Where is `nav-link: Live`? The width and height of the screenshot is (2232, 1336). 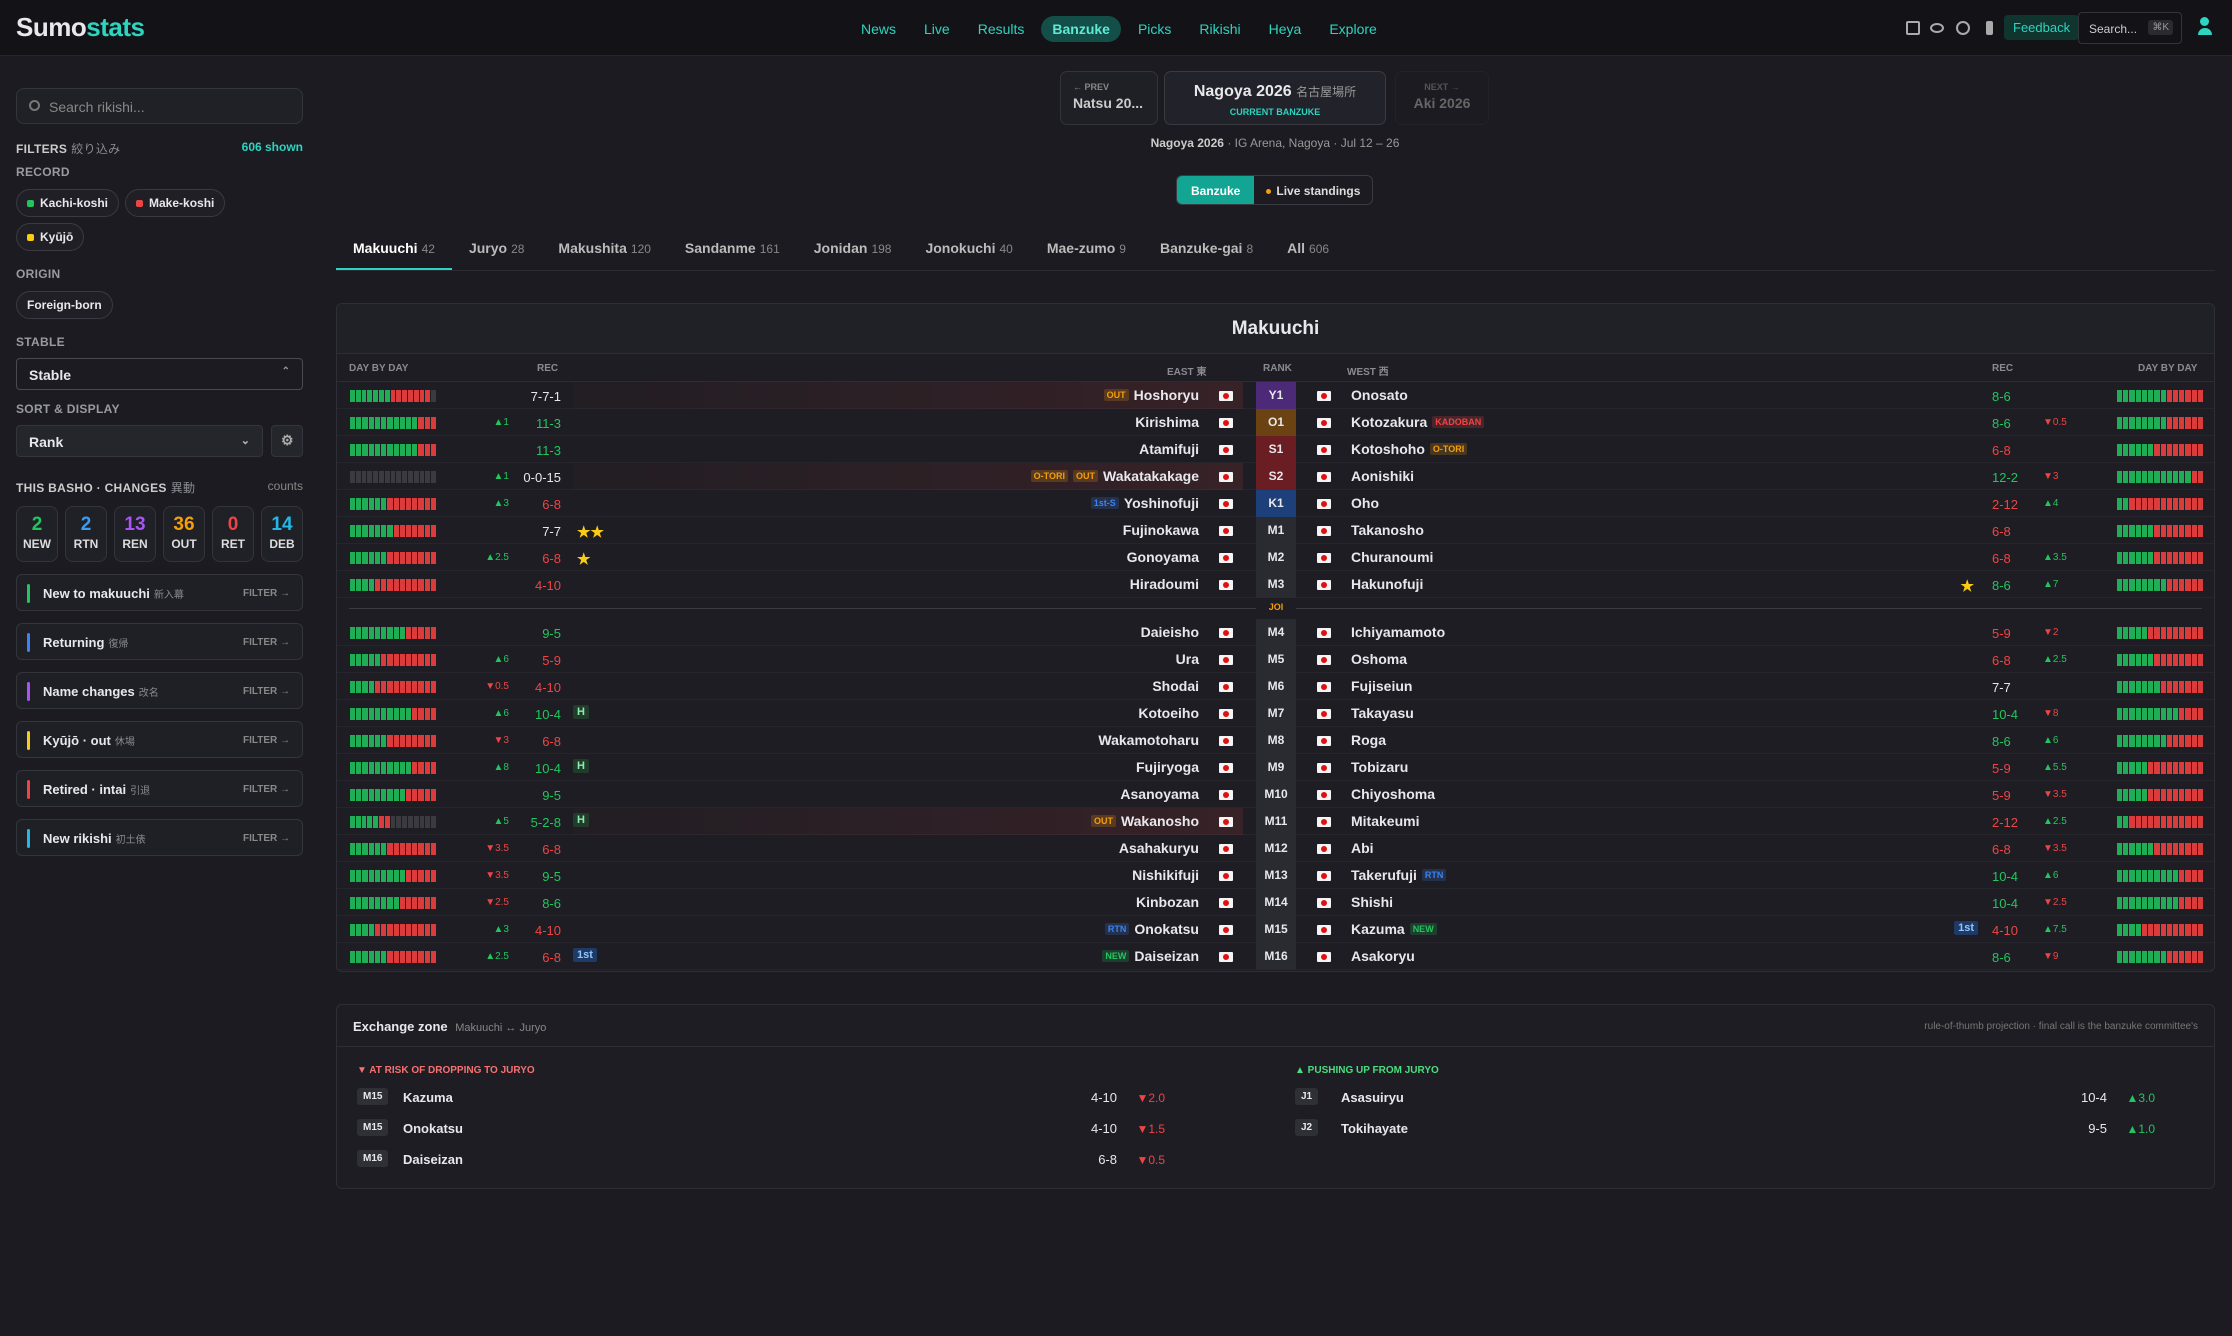 nav-link: Live is located at coordinates (937, 29).